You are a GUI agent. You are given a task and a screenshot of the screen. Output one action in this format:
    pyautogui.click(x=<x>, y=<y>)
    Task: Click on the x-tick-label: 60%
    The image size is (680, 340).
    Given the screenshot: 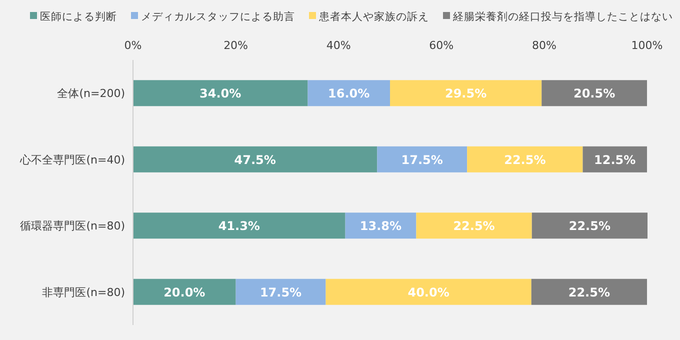 What is the action you would take?
    pyautogui.click(x=441, y=45)
    